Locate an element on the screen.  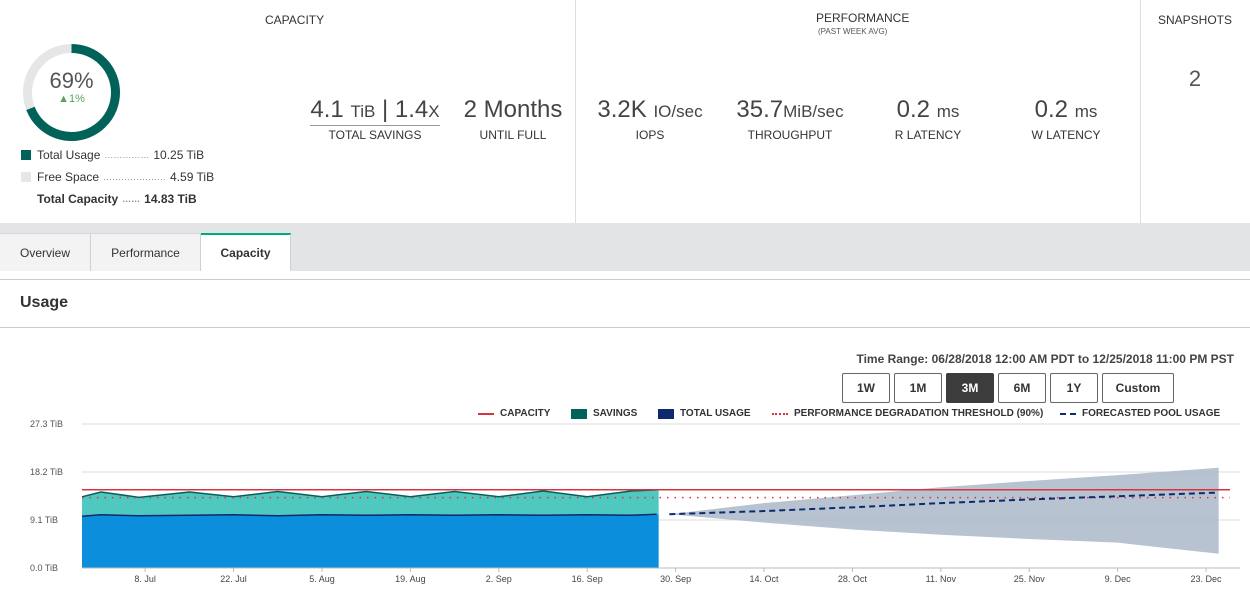
x-tick-label: 8. Jul is located at coordinates (145, 579).